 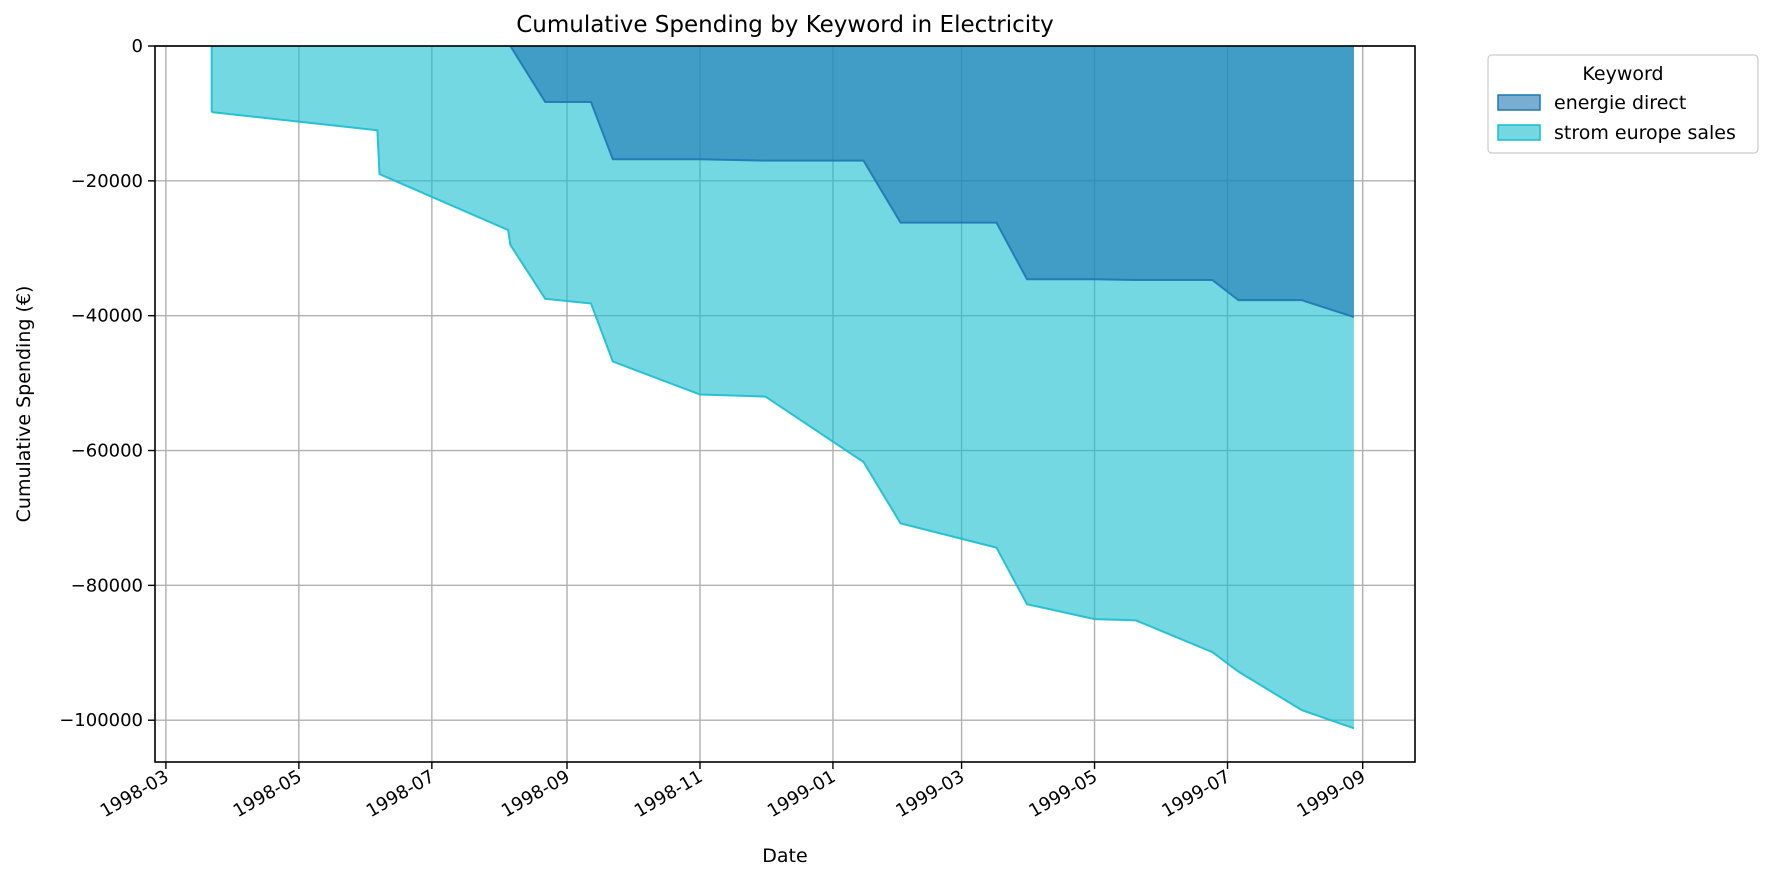 What do you see at coordinates (1620, 103) in the screenshot?
I see `legend-label: energie direct` at bounding box center [1620, 103].